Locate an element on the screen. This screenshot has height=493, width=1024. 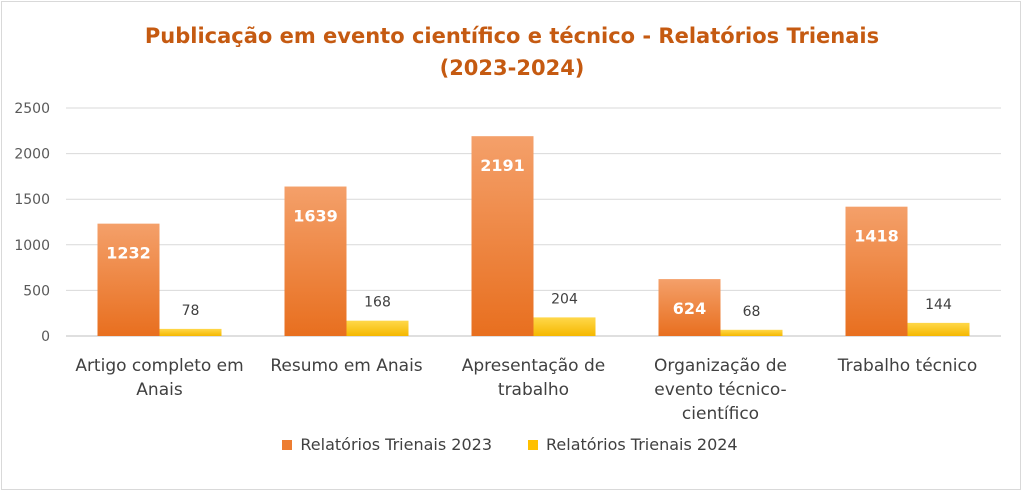
y-tick-label: 1000 is located at coordinates (32, 246).